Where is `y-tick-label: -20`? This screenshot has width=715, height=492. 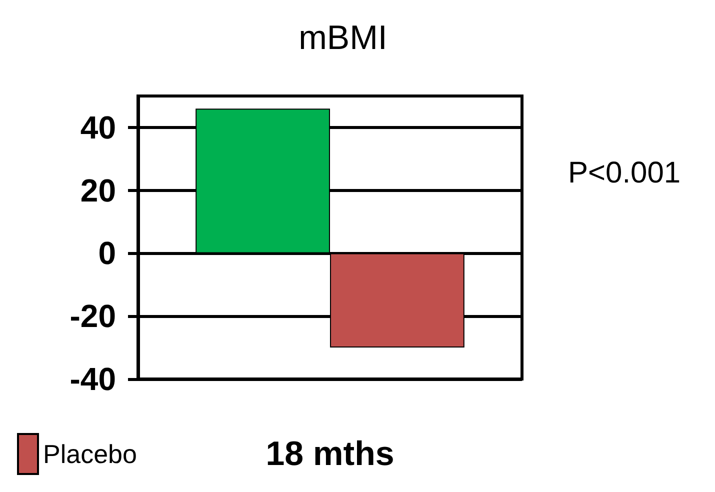 y-tick-label: -20 is located at coordinates (93, 316).